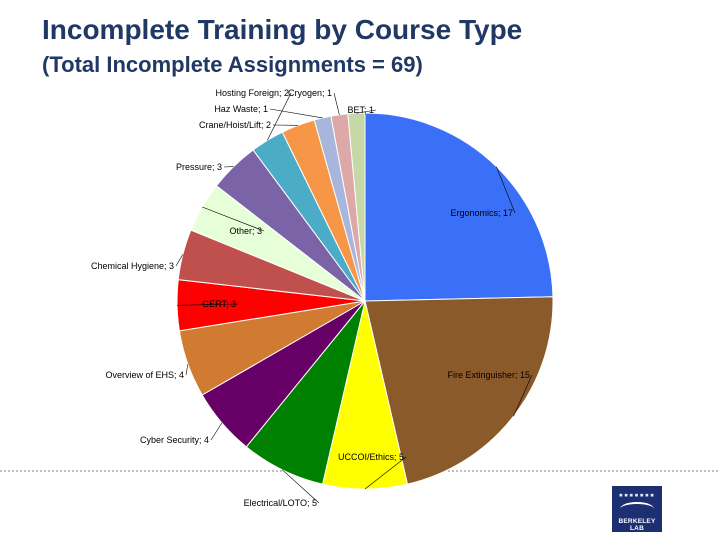  Describe the element at coordinates (132, 266) in the screenshot. I see `data-label: Chemical Hygiene; 3` at that location.